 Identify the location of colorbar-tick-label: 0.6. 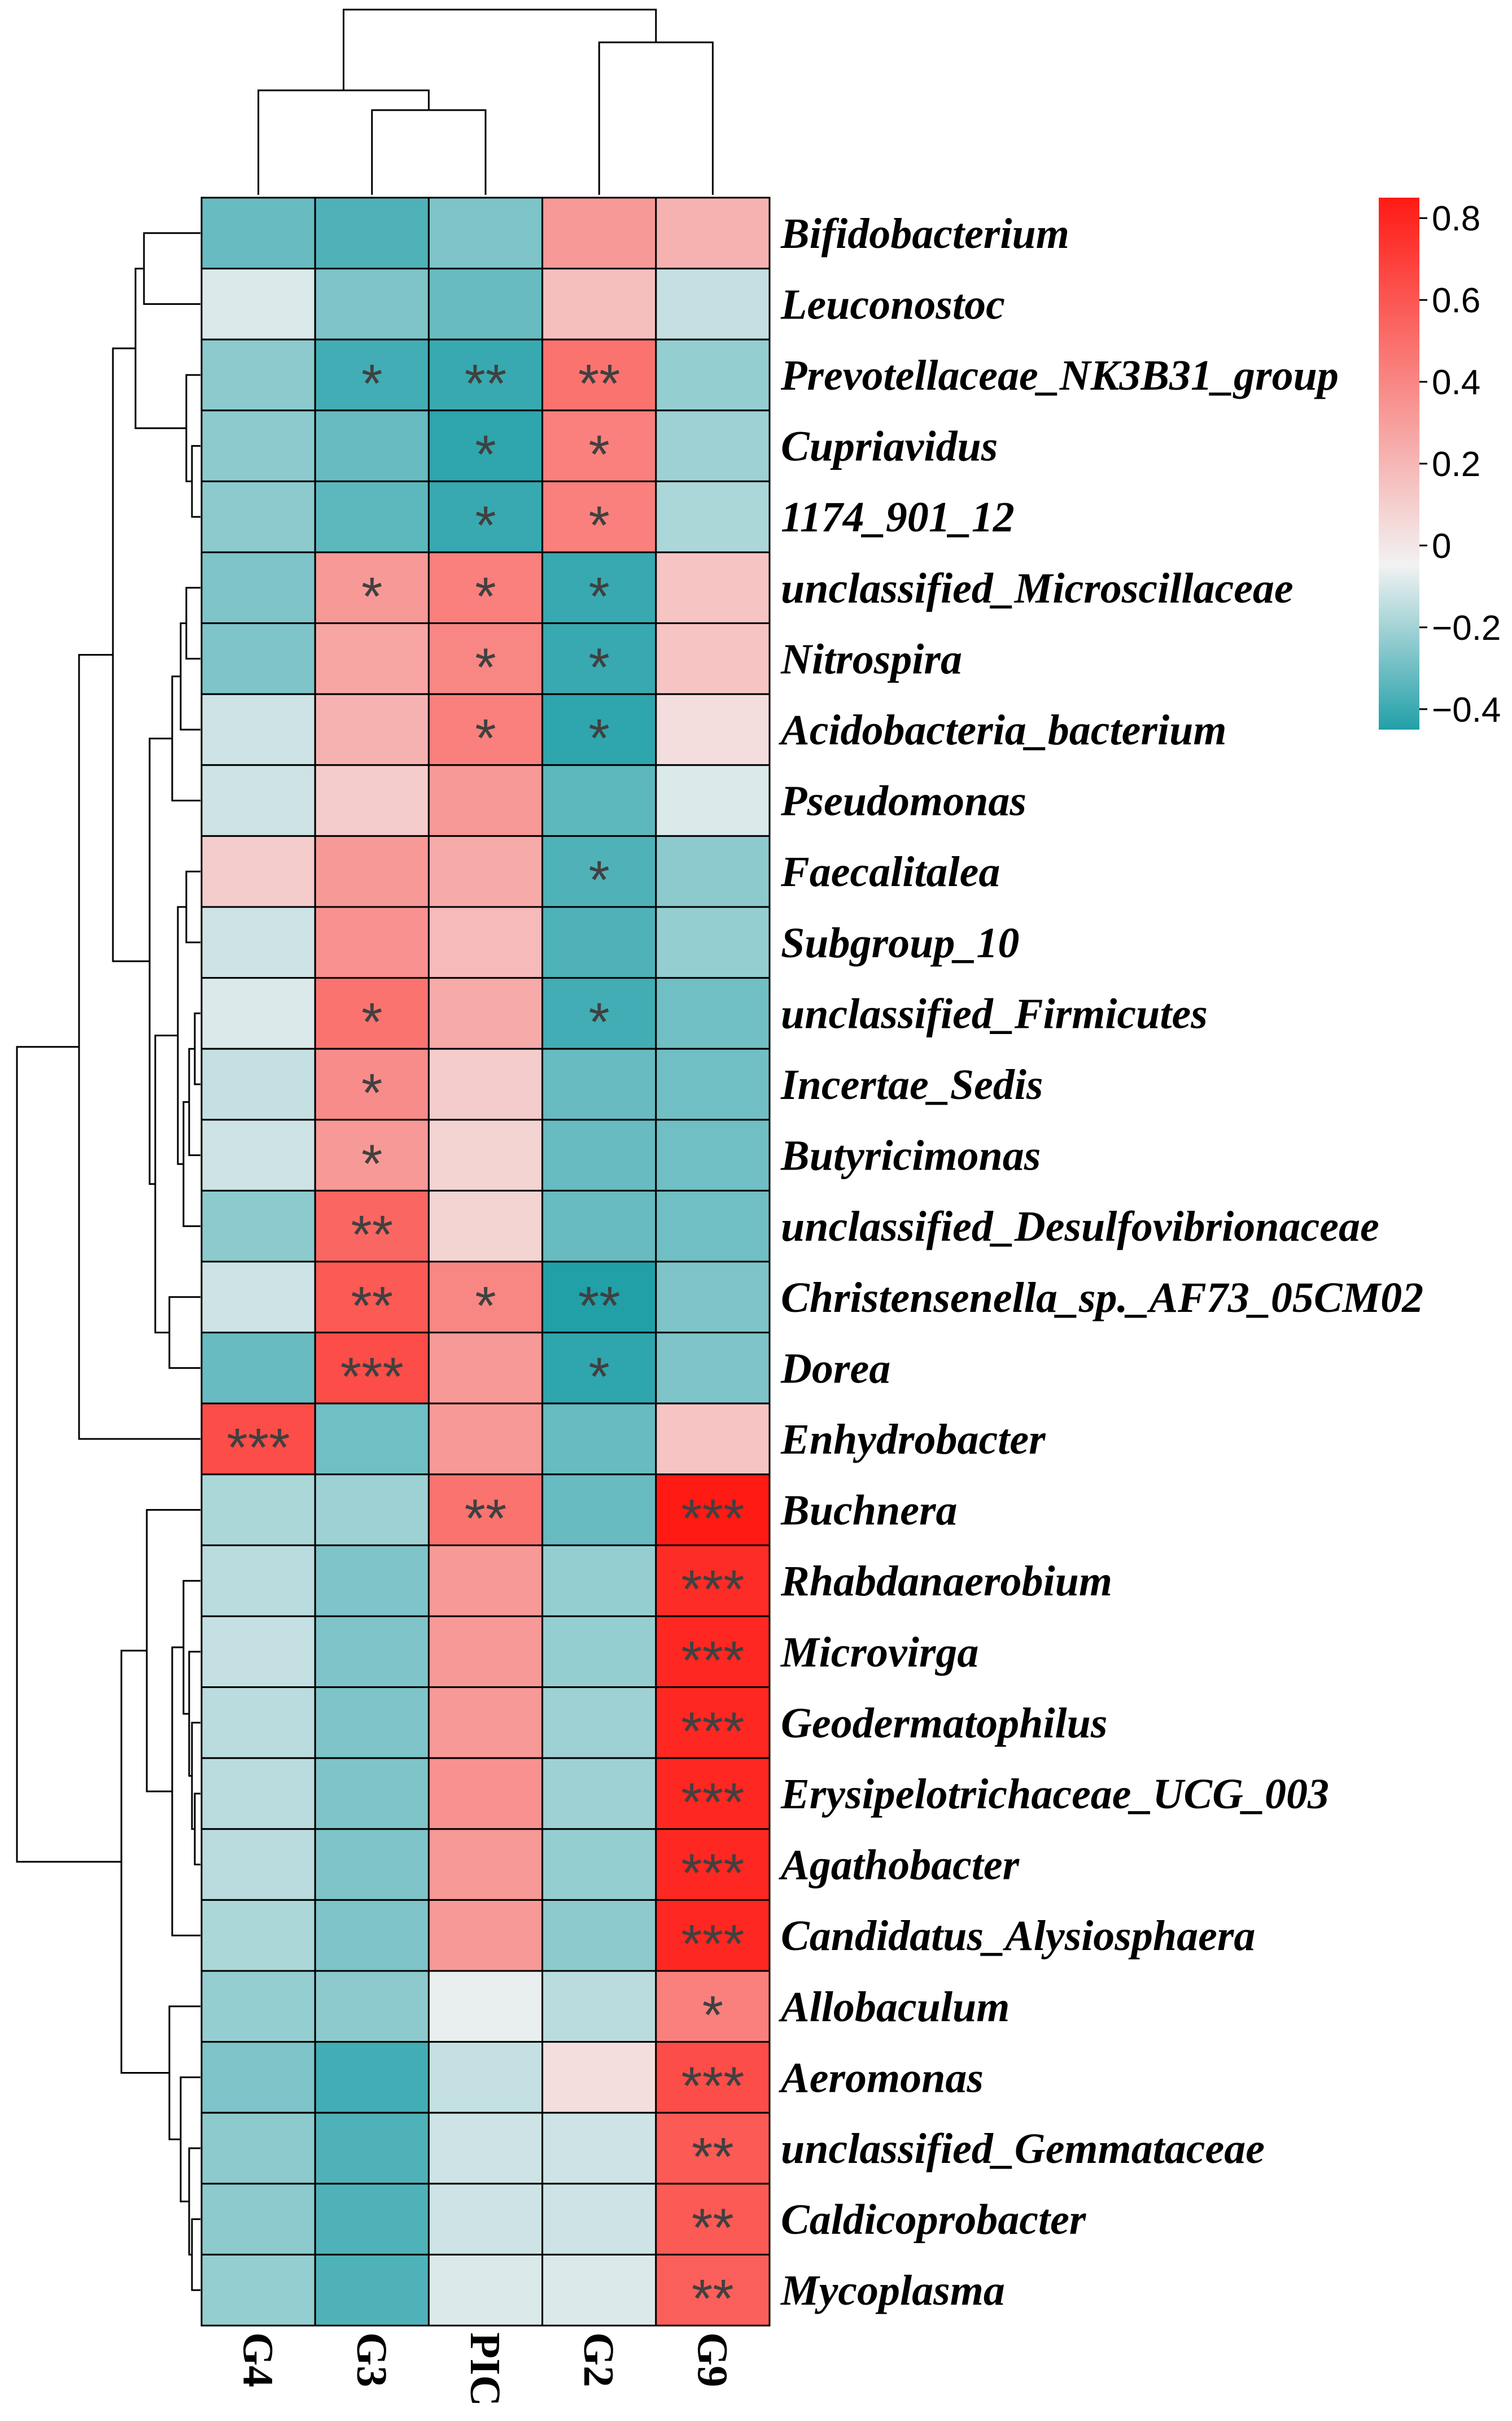
(1456, 300).